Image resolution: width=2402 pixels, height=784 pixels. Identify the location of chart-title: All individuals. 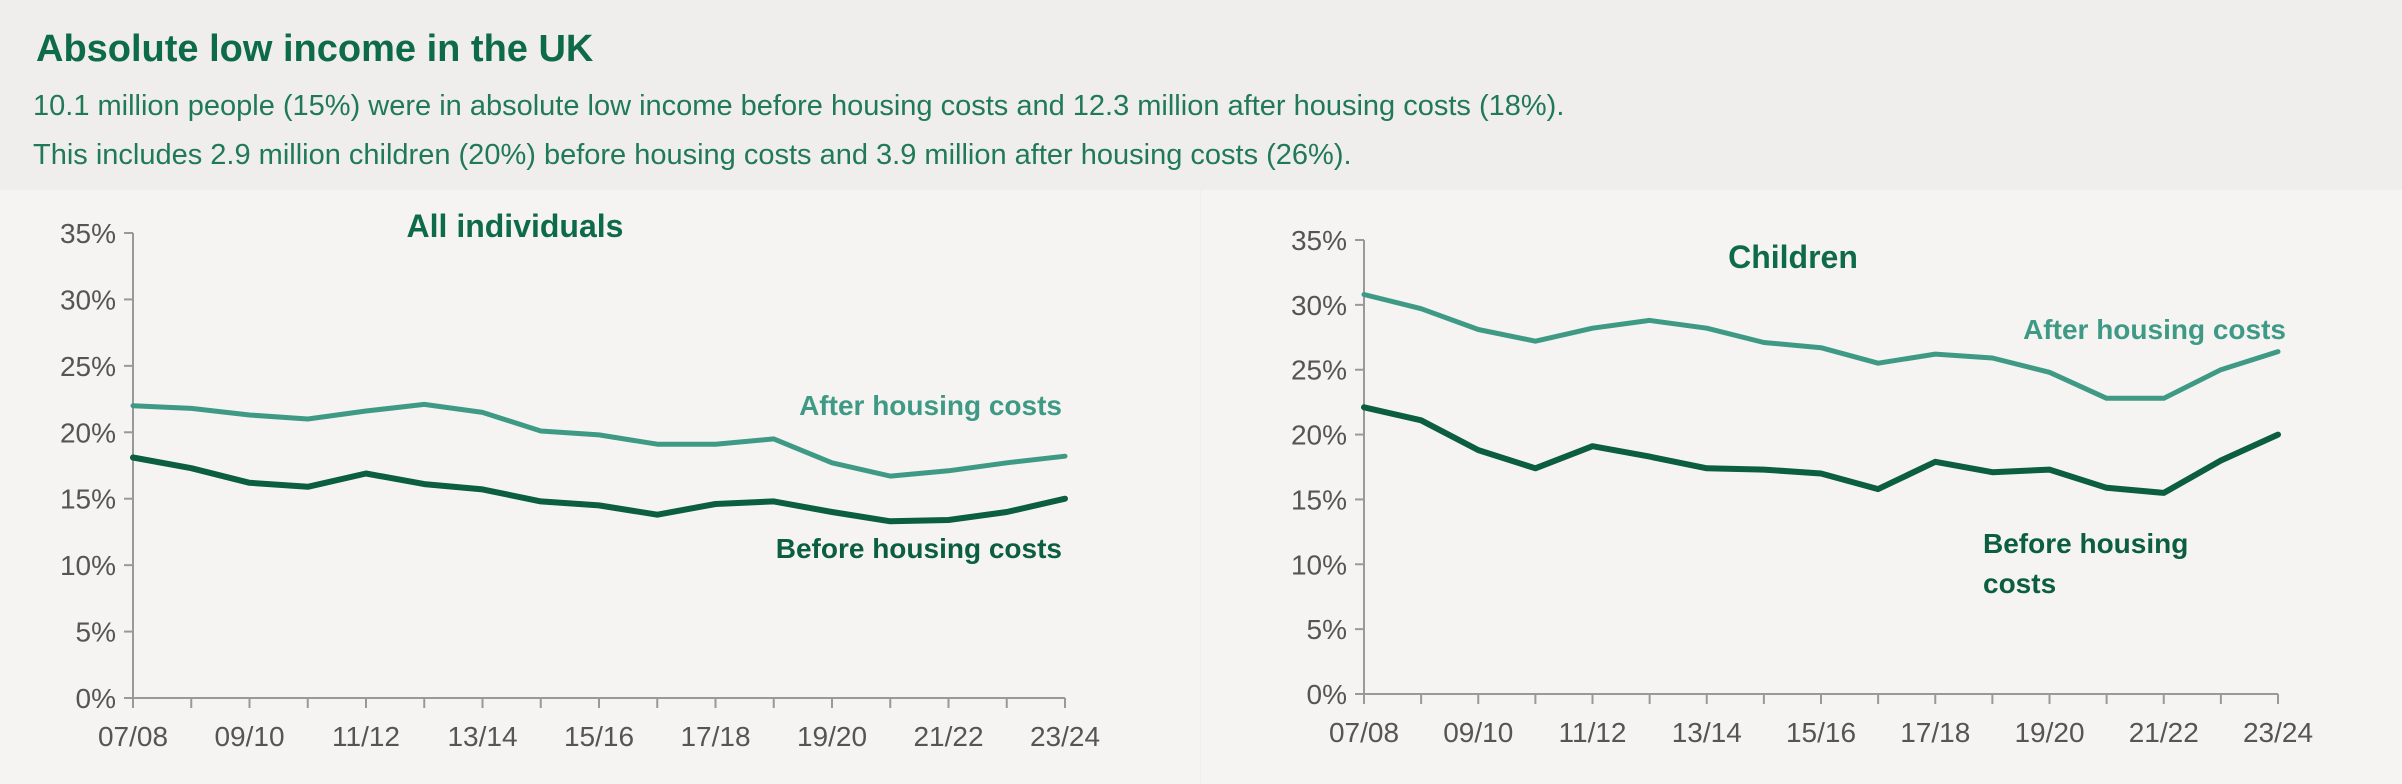
(515, 226).